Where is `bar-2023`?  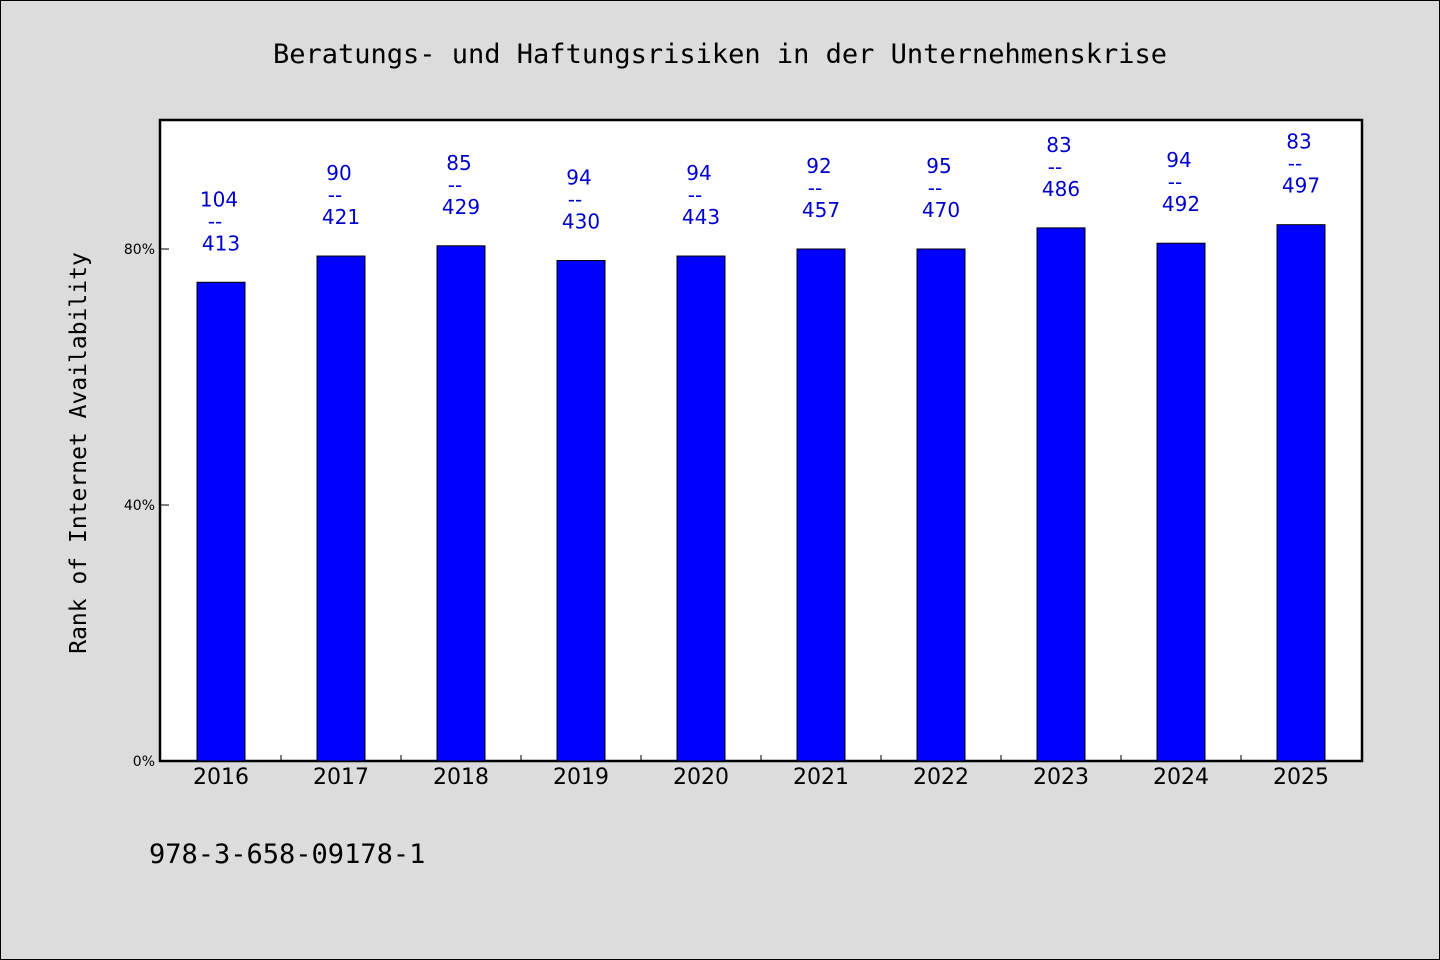 bar-2023 is located at coordinates (1061, 494).